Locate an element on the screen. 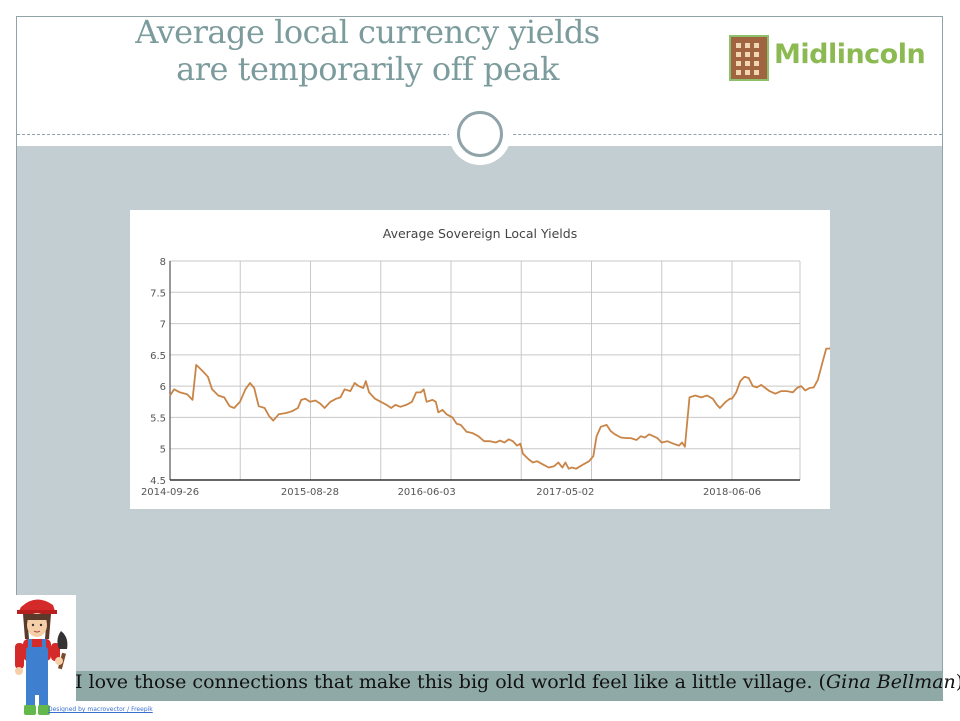  logo-wordmark: Midlincoln is located at coordinates (850, 54).